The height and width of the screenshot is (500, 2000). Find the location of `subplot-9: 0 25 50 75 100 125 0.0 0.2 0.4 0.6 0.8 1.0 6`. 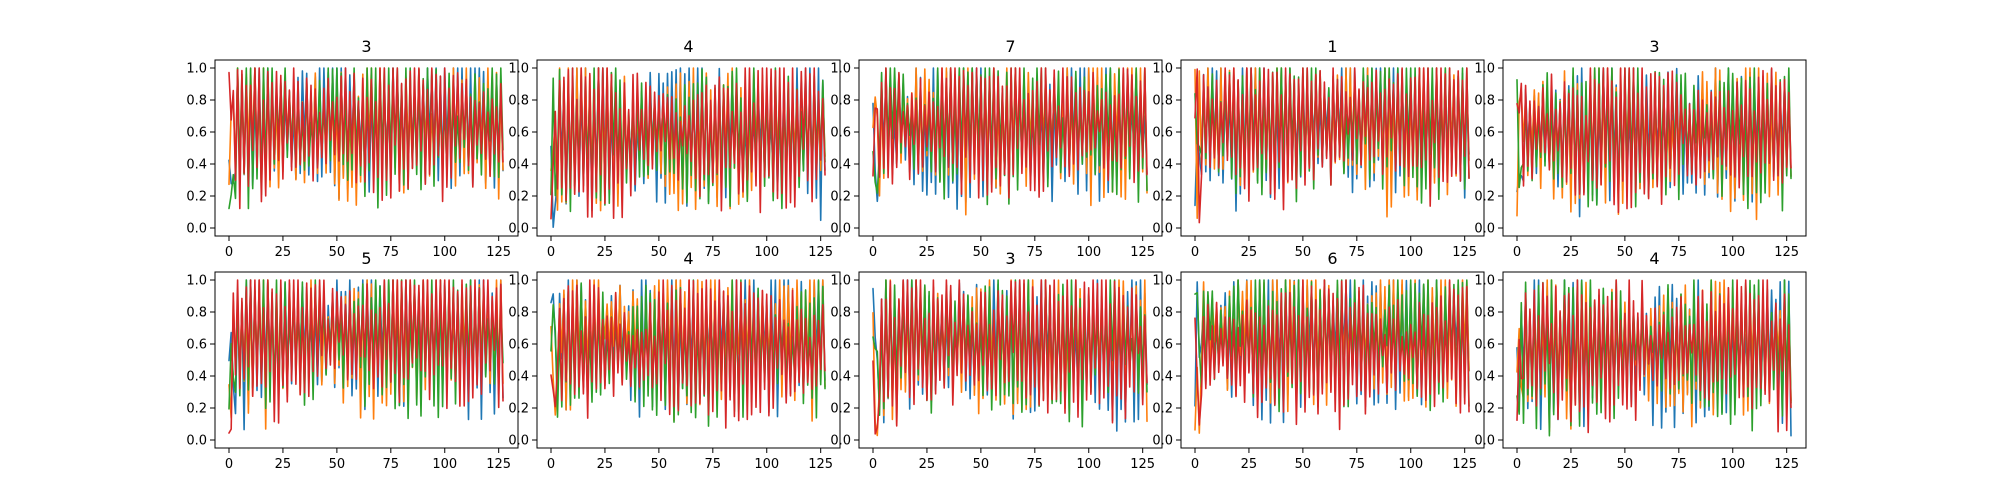

subplot-9: 0 25 50 75 100 125 0.0 0.2 0.4 0.6 0.8 1.0 6 is located at coordinates (1318, 360).